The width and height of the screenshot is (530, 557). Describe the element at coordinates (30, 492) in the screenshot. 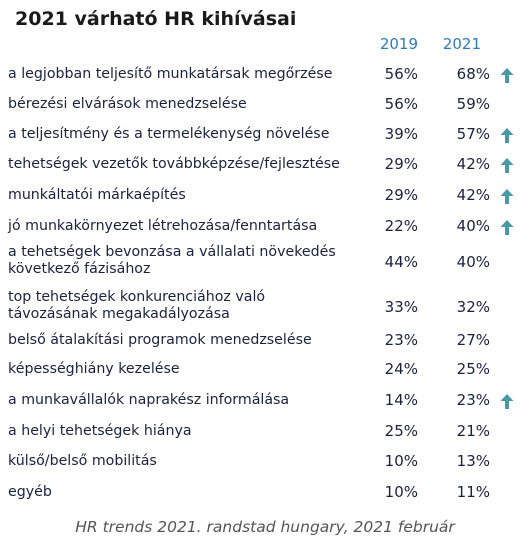

I see `row-label: egyéb` at that location.